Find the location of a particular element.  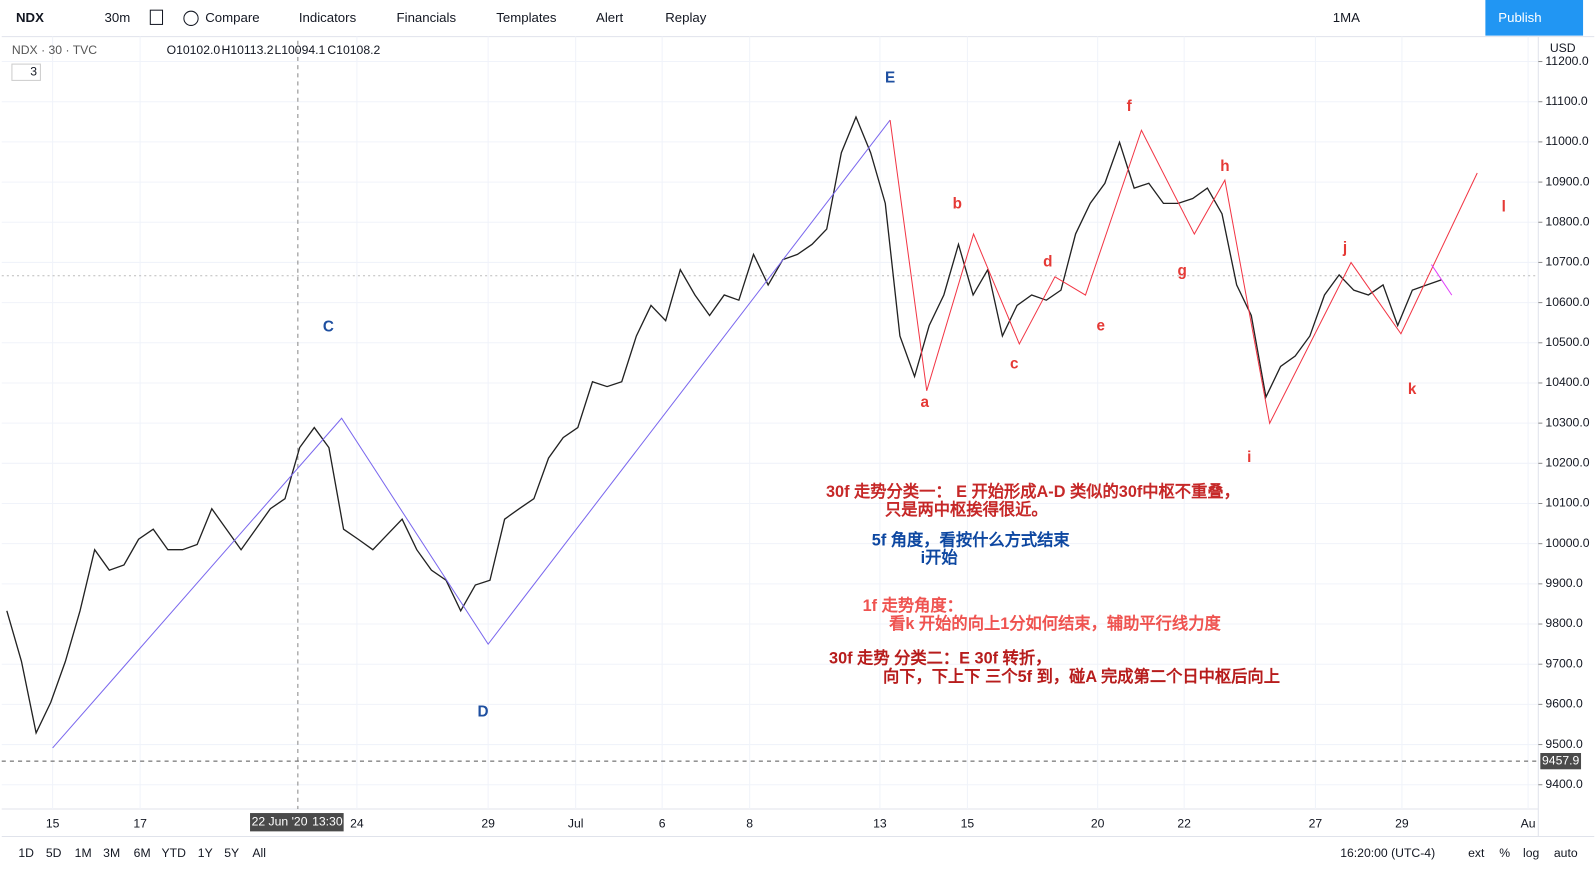

symbol: NDX is located at coordinates (30, 17).